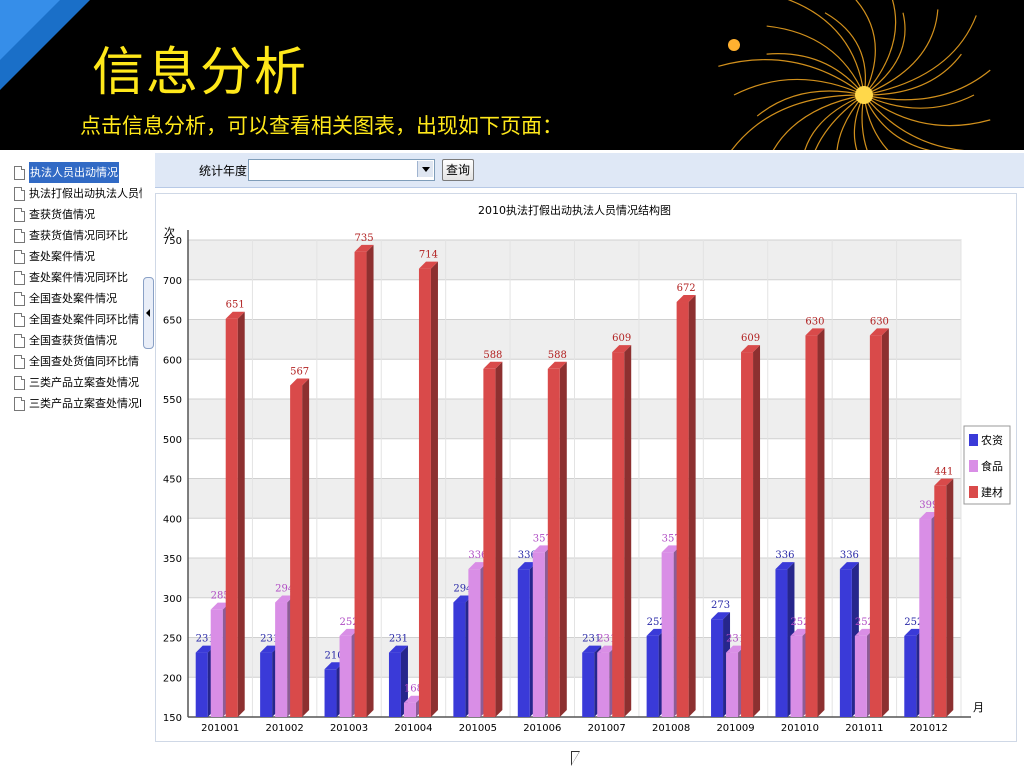 The width and height of the screenshot is (1024, 768). What do you see at coordinates (363, 238) in the screenshot?
I see `data-label: 735` at bounding box center [363, 238].